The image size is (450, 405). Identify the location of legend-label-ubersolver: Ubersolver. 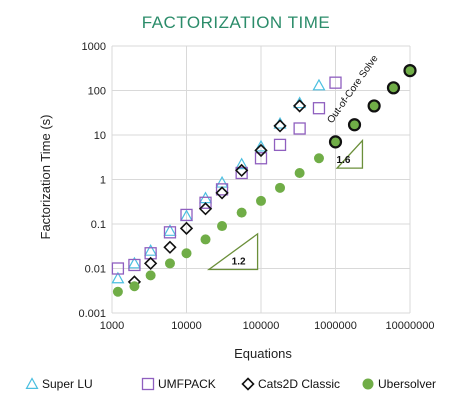
(407, 384).